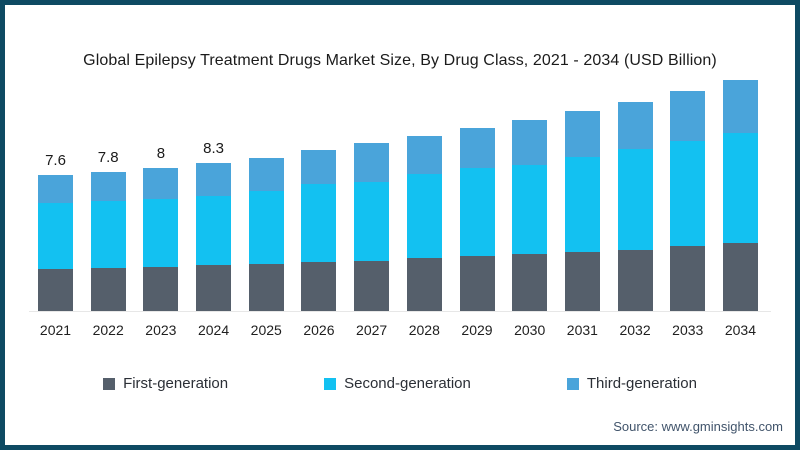  I want to click on stacked-bar-2022, so click(108, 241).